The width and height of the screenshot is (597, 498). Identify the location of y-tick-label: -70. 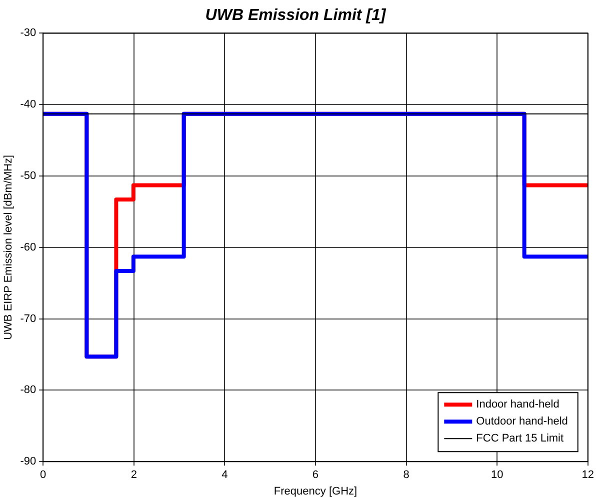
(28, 318).